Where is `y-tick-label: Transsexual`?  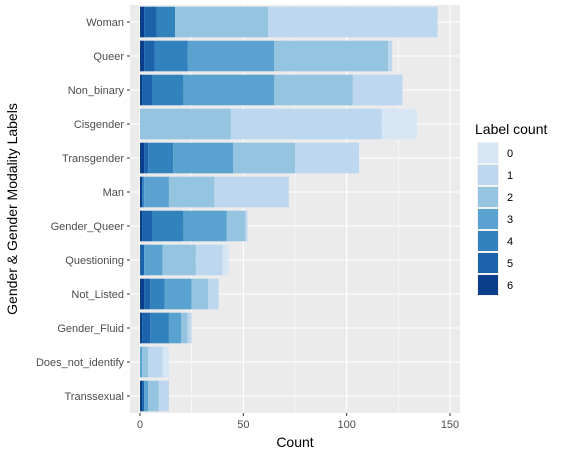
y-tick-label: Transsexual is located at coordinates (94, 397).